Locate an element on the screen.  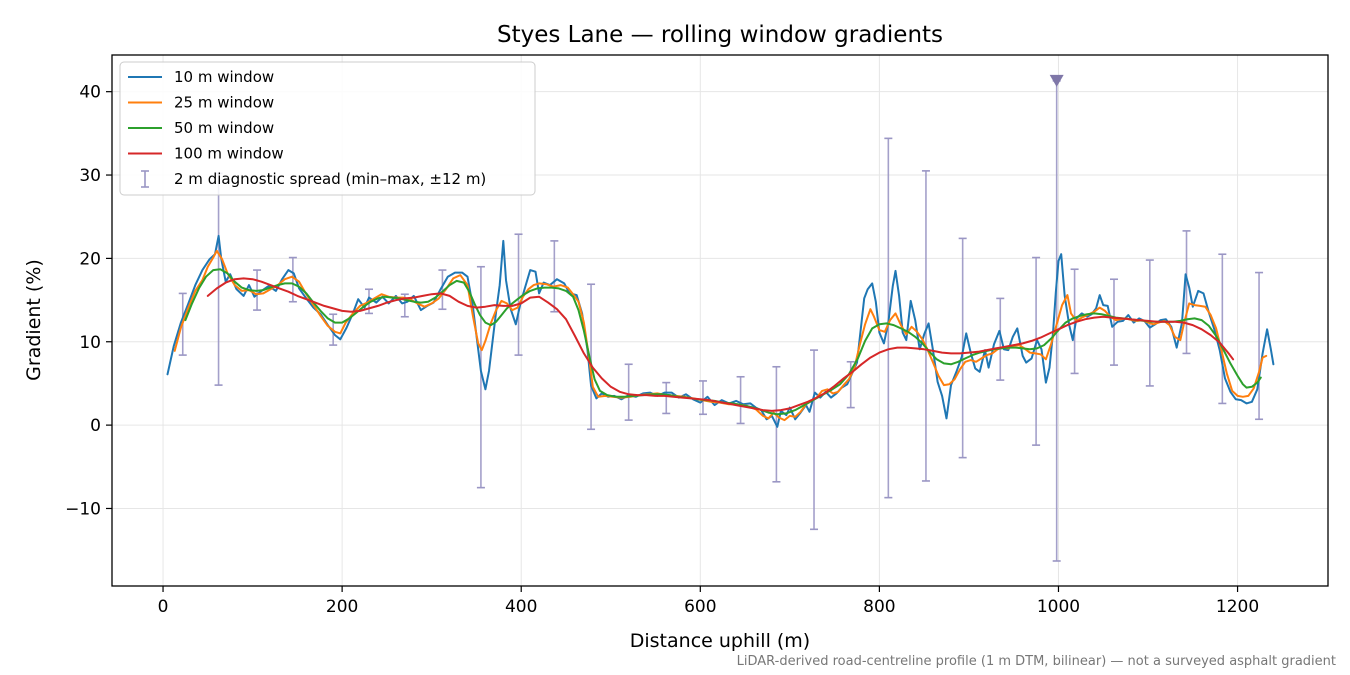
y-tick-label: 0 is located at coordinates (95, 426).